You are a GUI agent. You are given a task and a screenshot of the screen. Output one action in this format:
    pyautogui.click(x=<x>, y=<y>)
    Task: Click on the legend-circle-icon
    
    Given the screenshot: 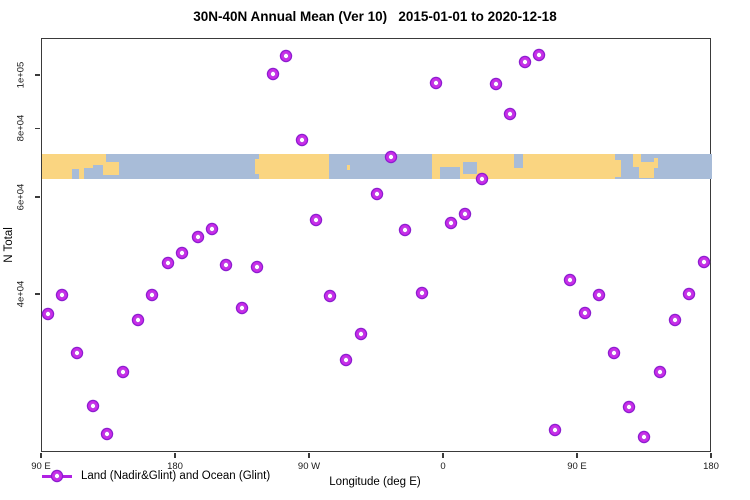 What is the action you would take?
    pyautogui.click(x=57, y=476)
    